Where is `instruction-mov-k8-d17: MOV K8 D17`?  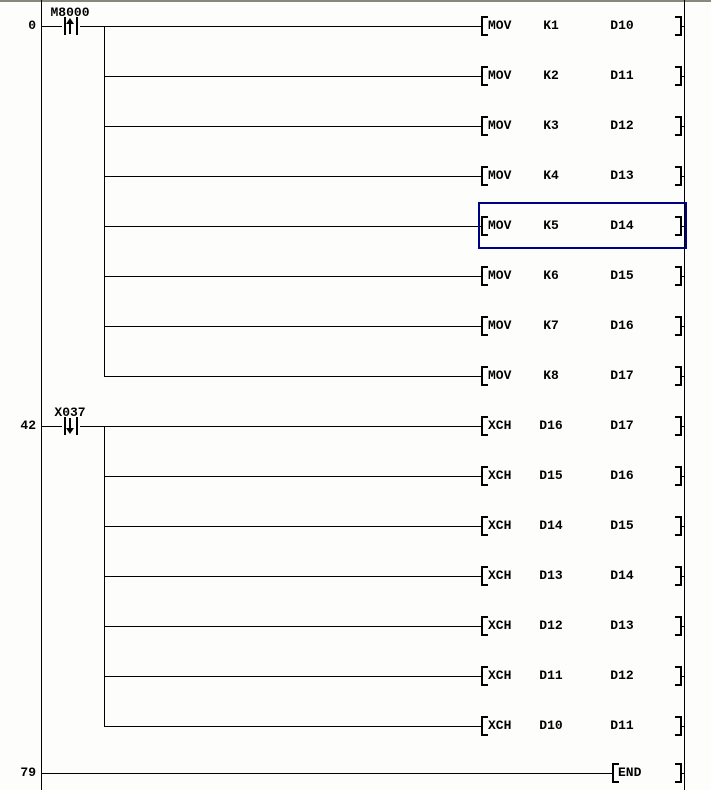
instruction-mov-k8-d17: MOV K8 D17 is located at coordinates (583, 376).